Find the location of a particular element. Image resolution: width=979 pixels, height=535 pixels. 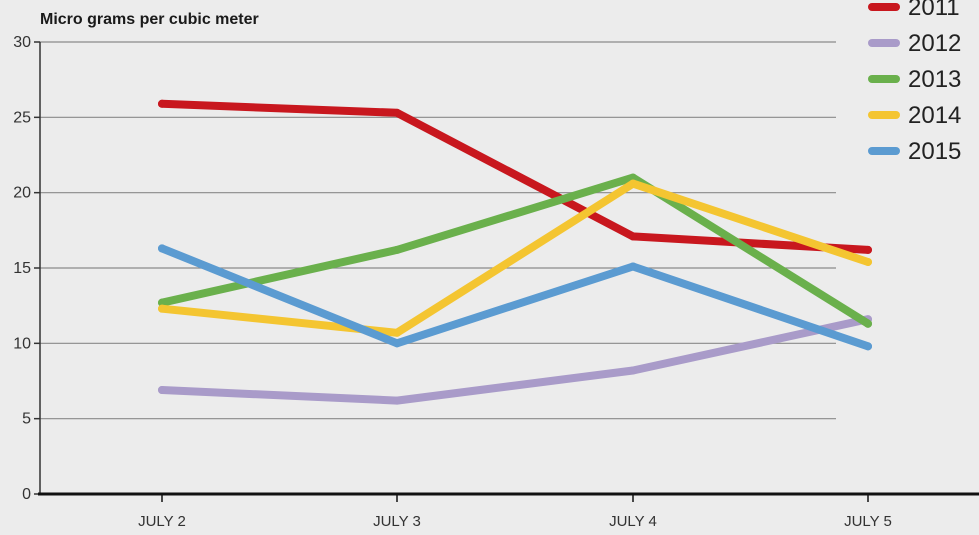

legend-label-2015: 2015 is located at coordinates (934, 151).